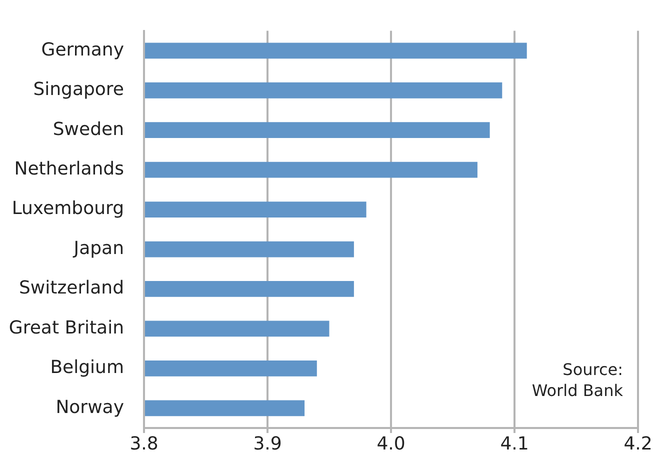  Describe the element at coordinates (78, 89) in the screenshot. I see `y-tick-label: Singapore` at that location.